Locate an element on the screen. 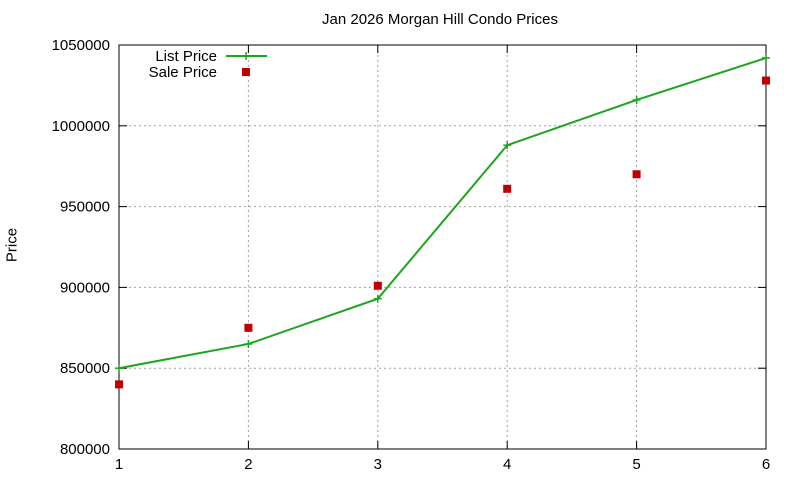  x-tick-label: 2 is located at coordinates (248, 464).